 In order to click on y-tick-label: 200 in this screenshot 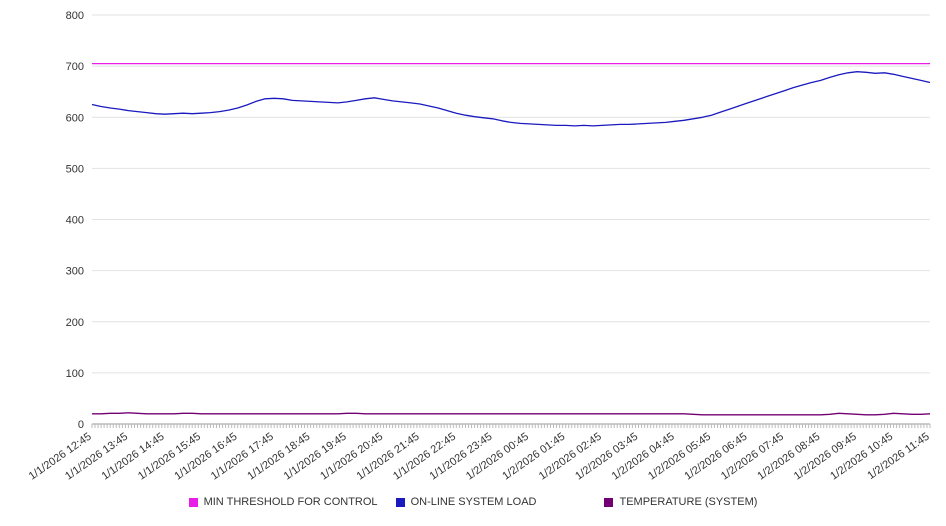, I will do `click(75, 323)`.